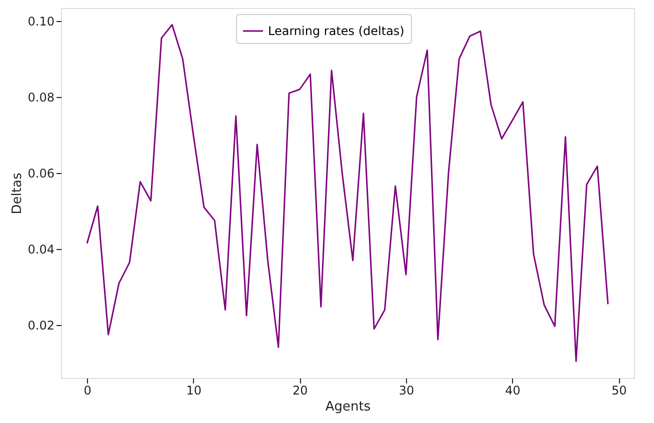 The image size is (654, 423). I want to click on x-tick-label: 0, so click(88, 391).